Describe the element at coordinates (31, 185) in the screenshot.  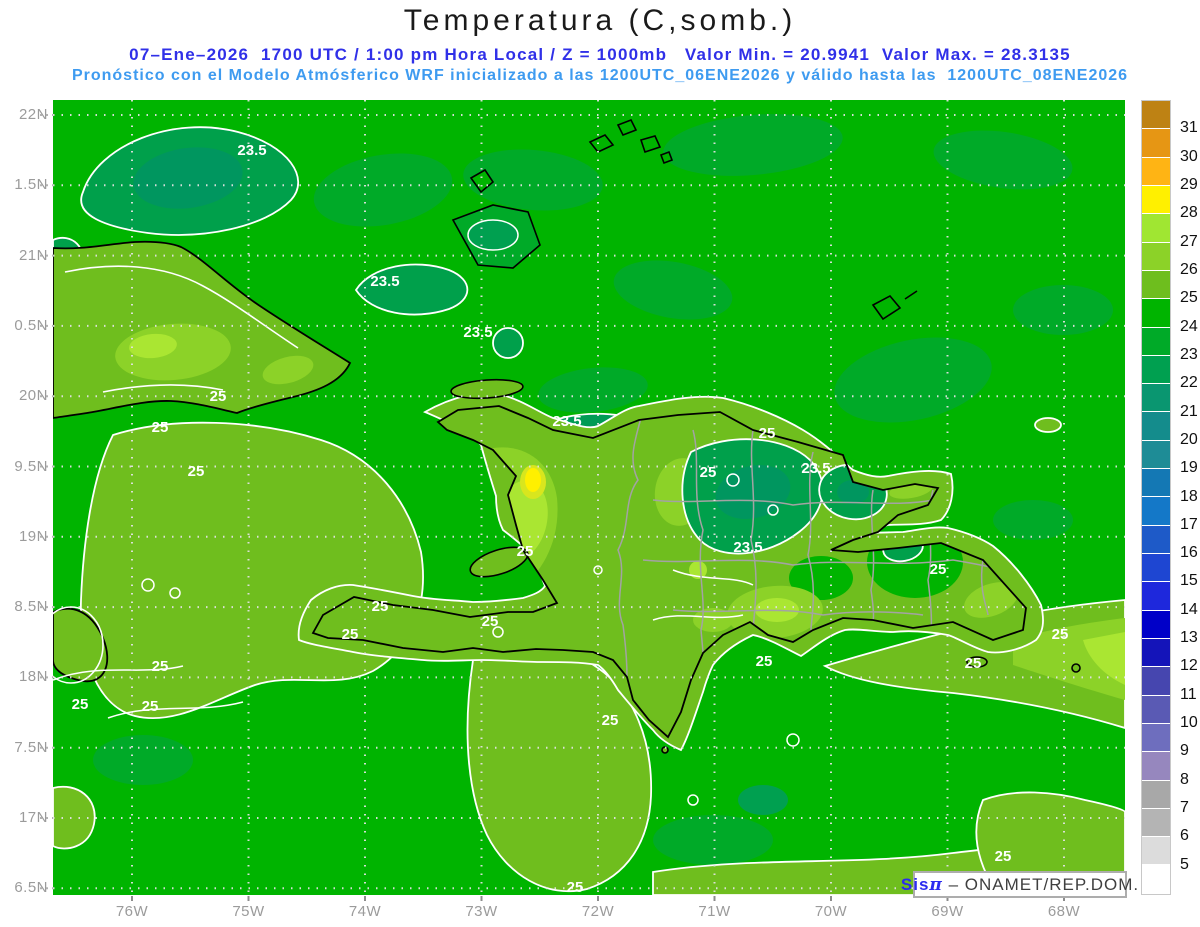
I see `lat-tick-label: 1.5N` at that location.